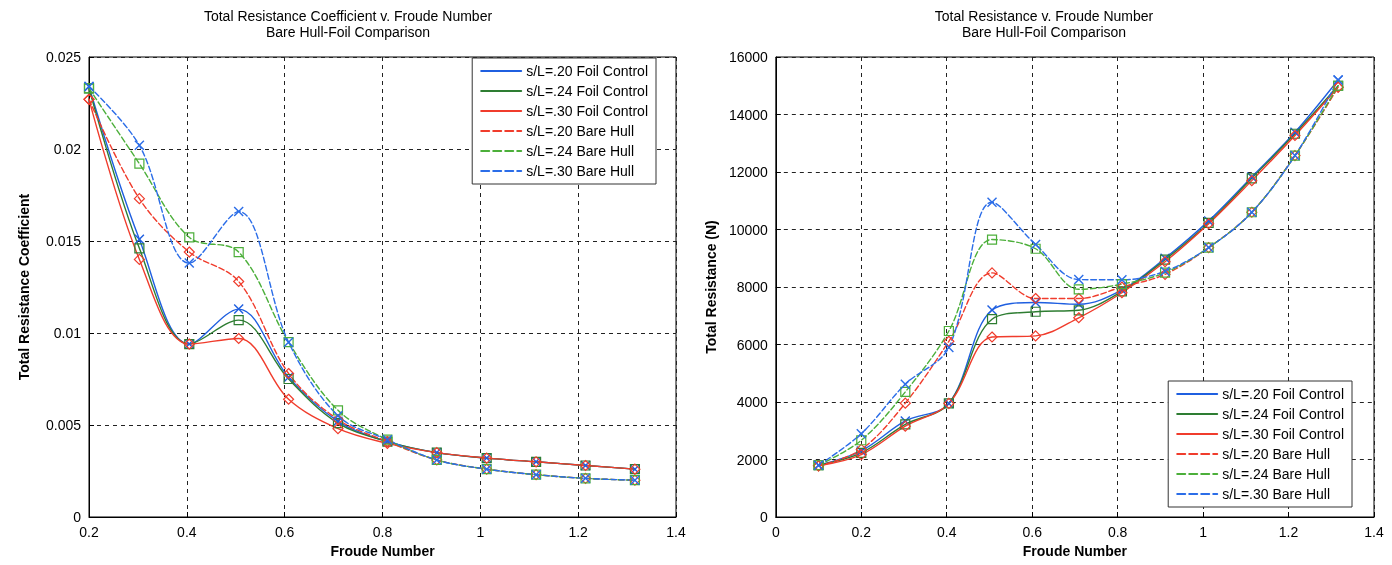  Describe the element at coordinates (752, 287) in the screenshot. I see `y-tick-label: 8000` at that location.